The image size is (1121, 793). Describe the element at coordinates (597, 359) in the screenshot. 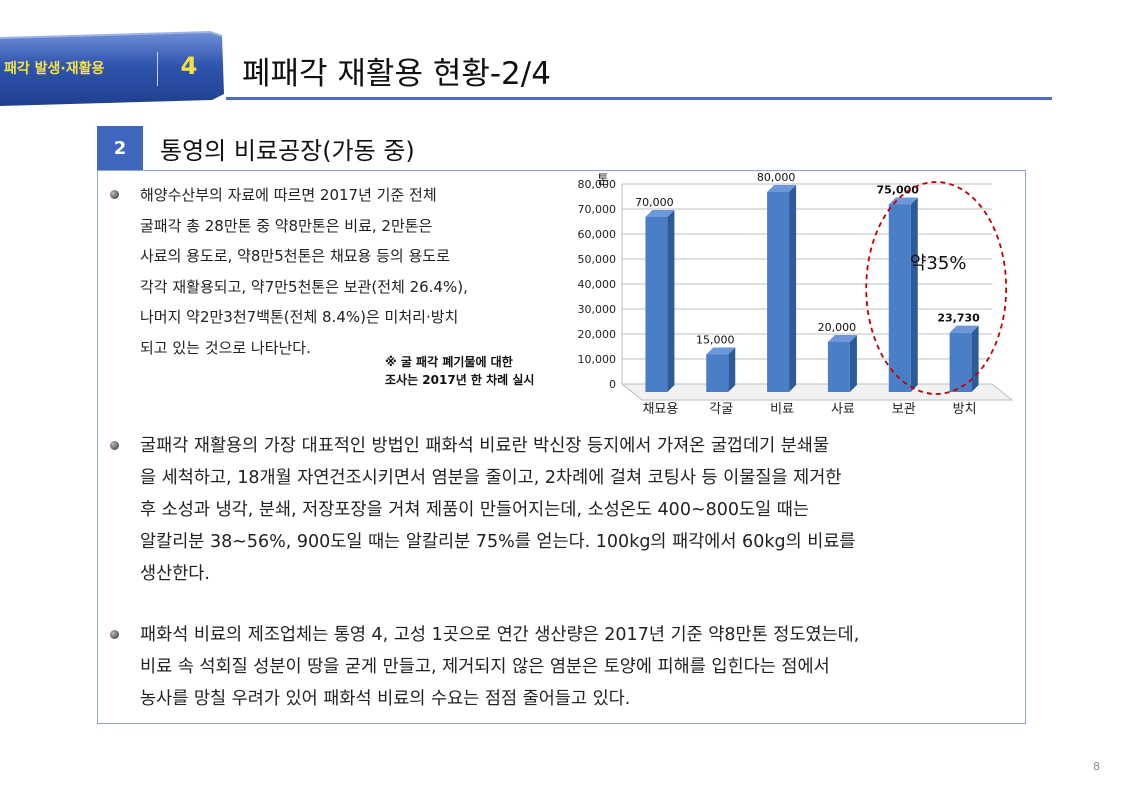

I see `y-tick-label: 10,000` at that location.